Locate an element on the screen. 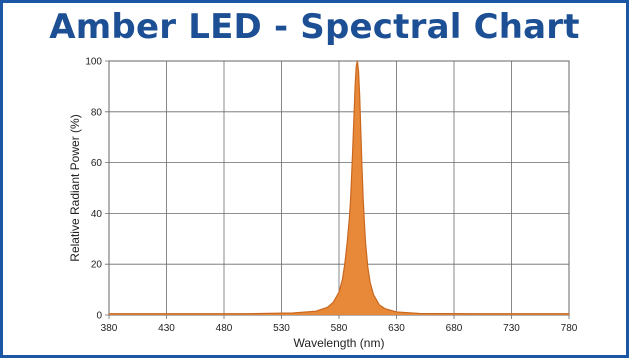 Image resolution: width=629 pixels, height=358 pixels. x-tick-label: 780 is located at coordinates (569, 328).